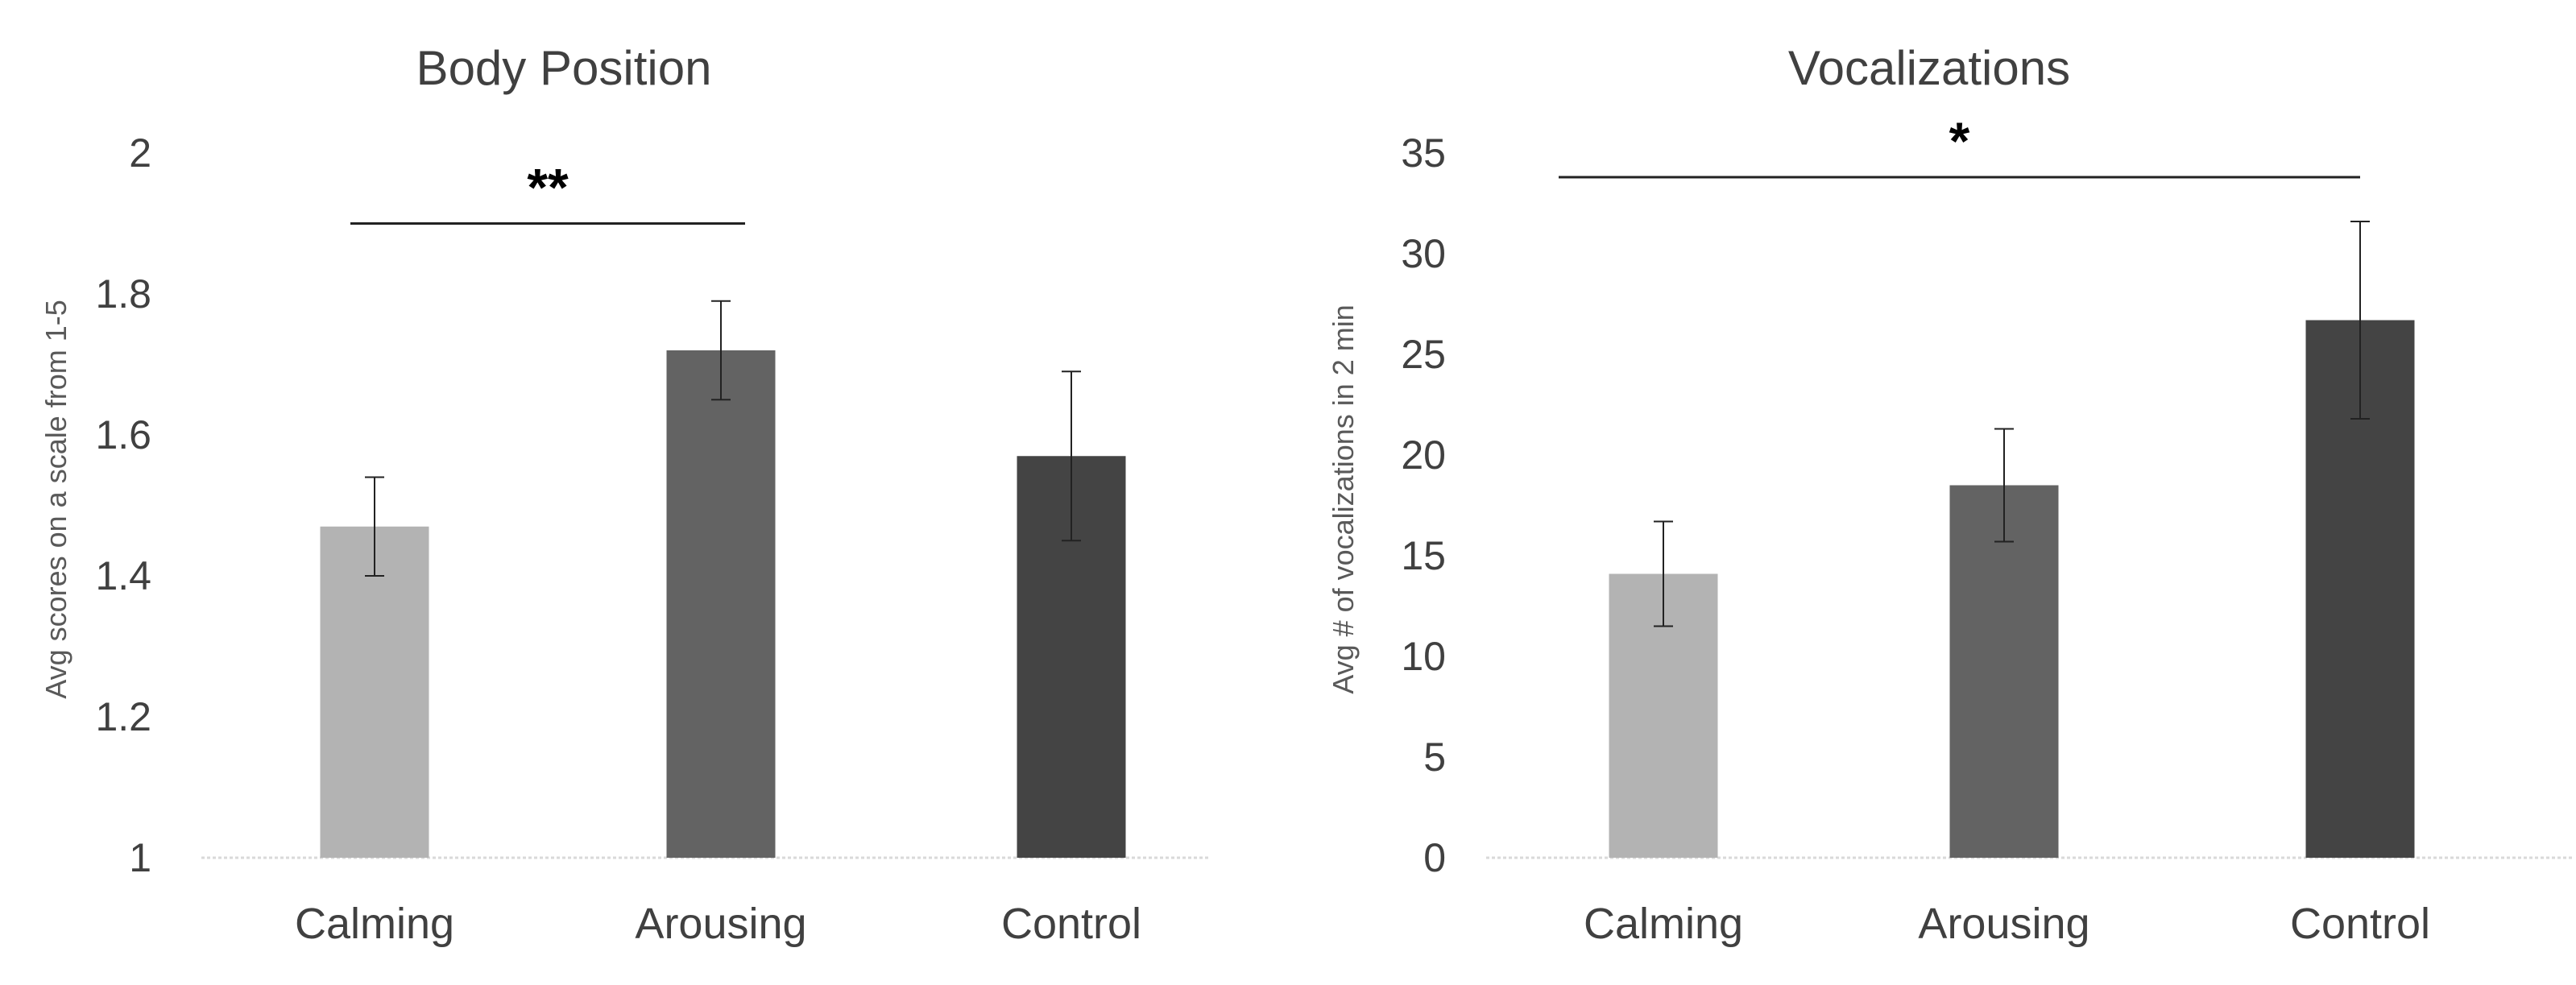 This screenshot has width=2576, height=985. I want to click on y-tick-labels: 0 5 10 15 20 25 30 35, so click(1423, 505).